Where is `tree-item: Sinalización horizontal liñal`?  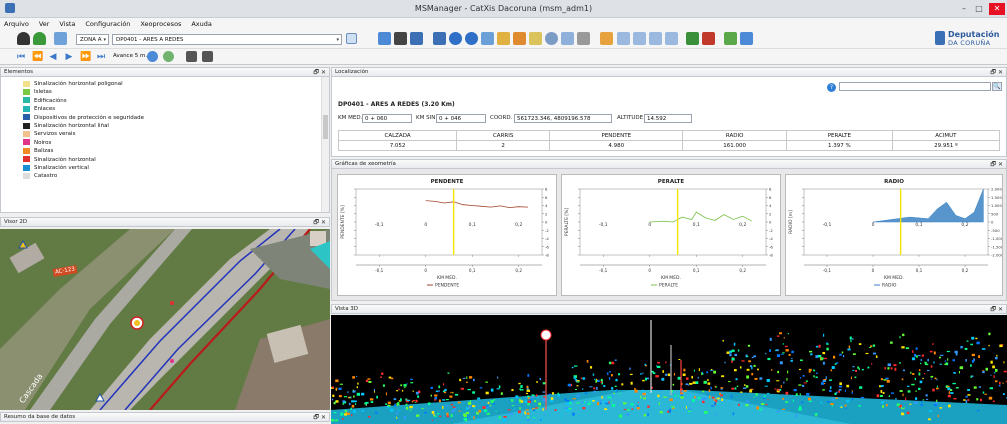 tree-item: Sinalización horizontal liñal is located at coordinates (66, 126).